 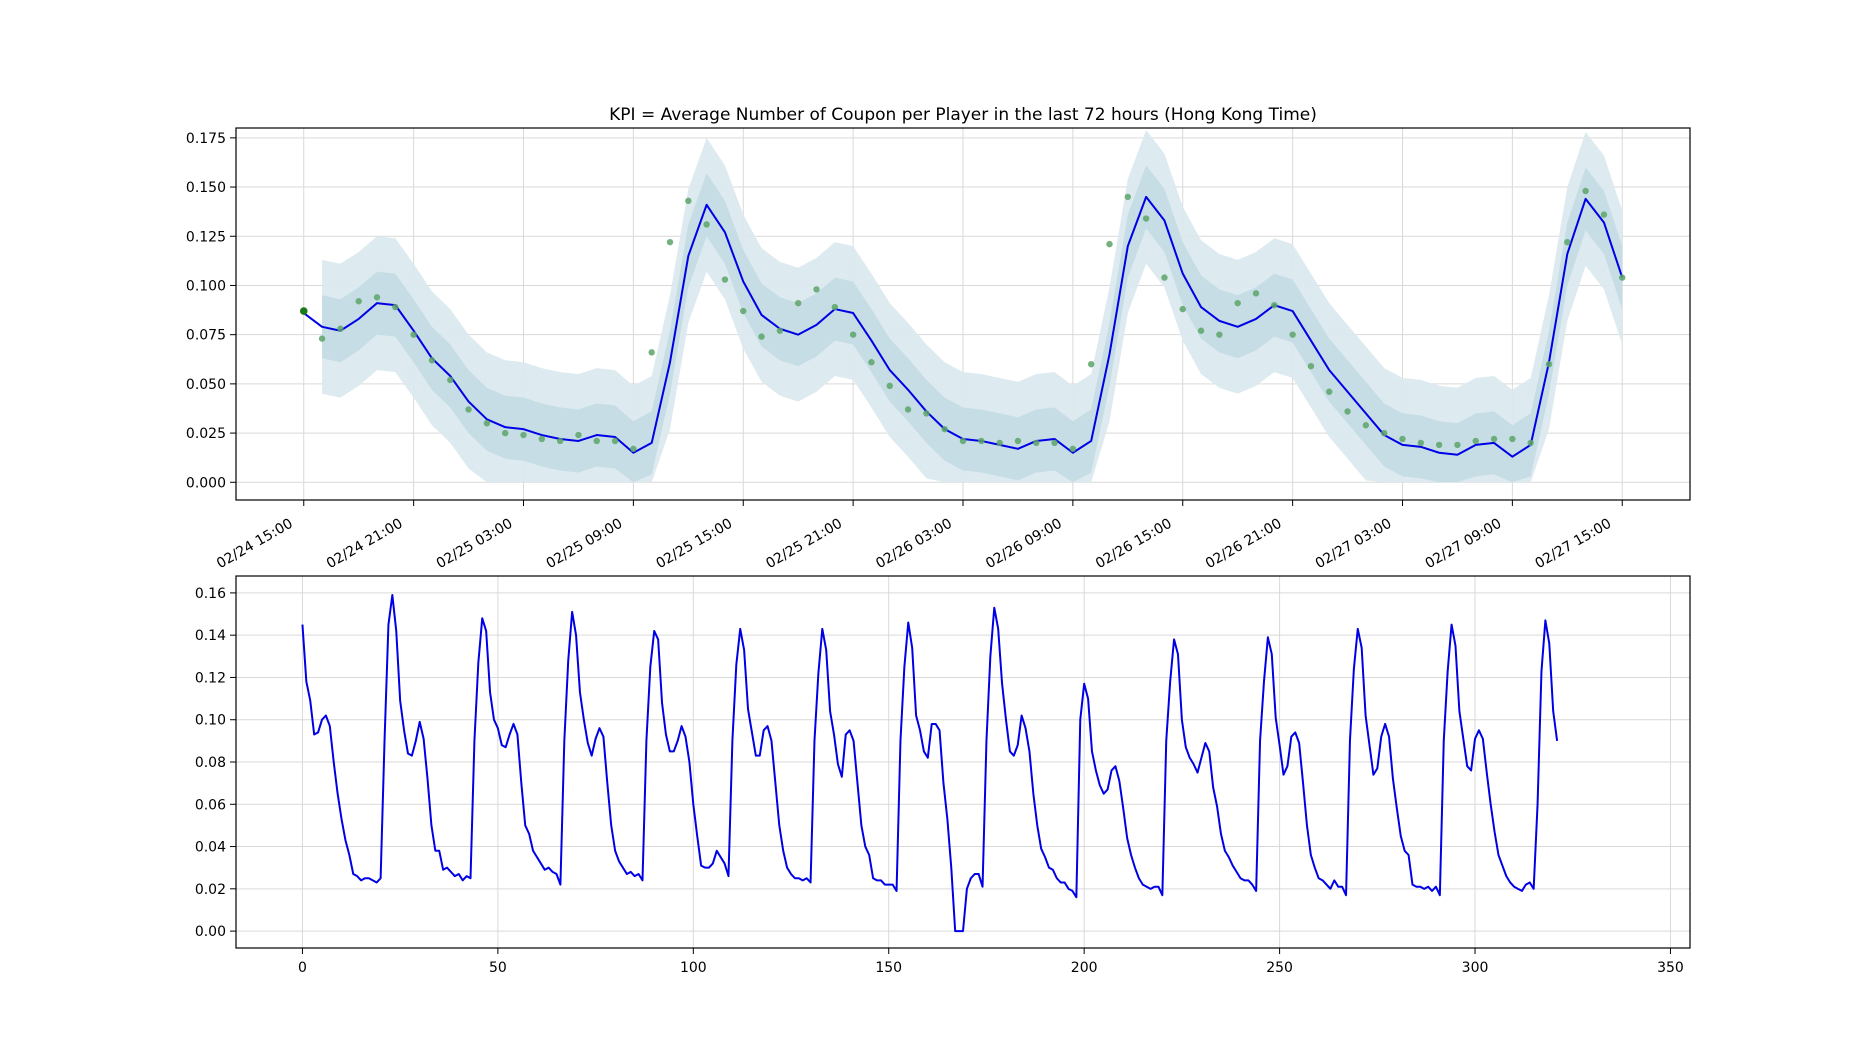 I want to click on bottom-chart-y-tick-label: 0.10, so click(x=210, y=721).